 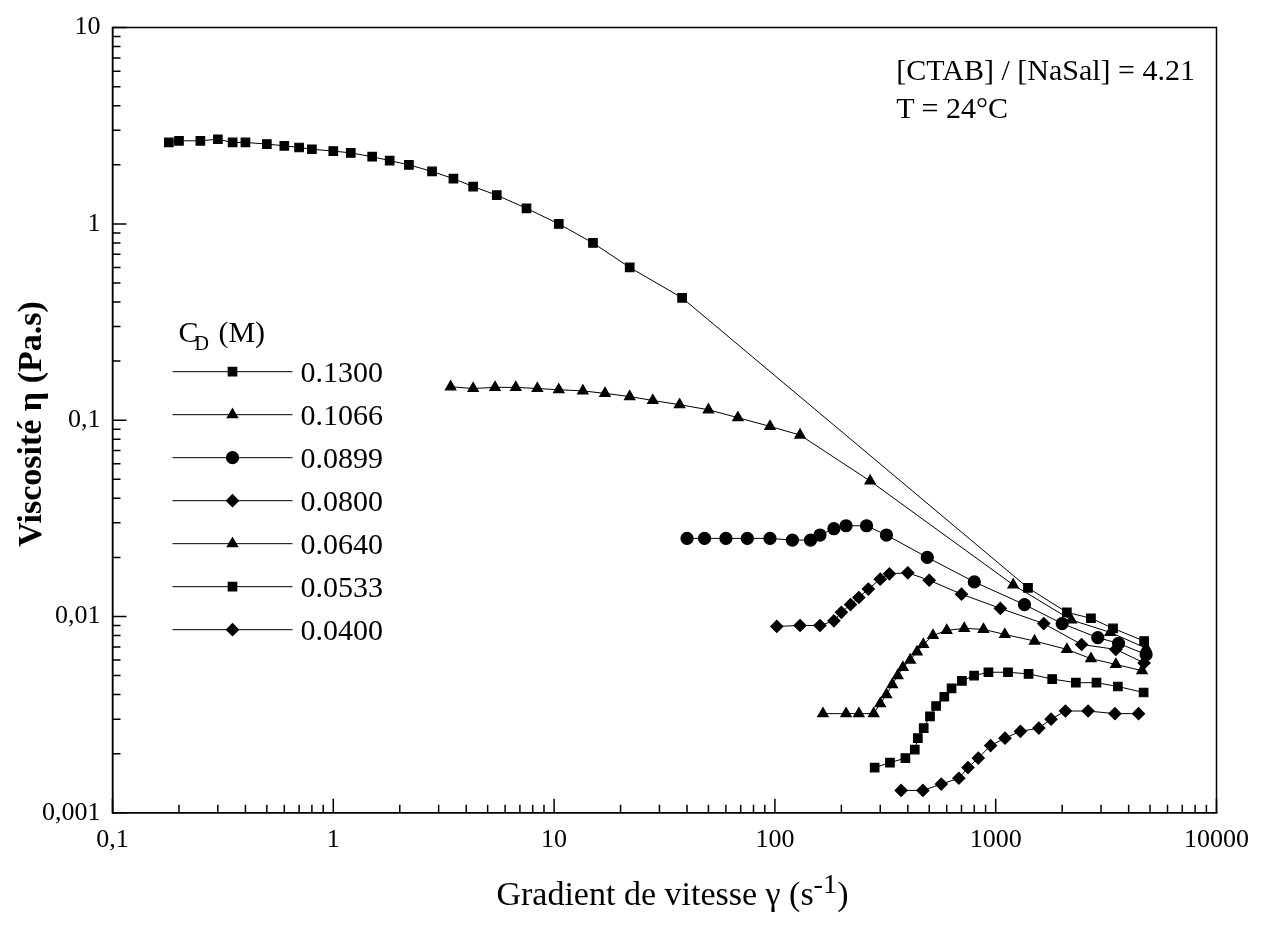 What do you see at coordinates (1045, 69) in the screenshot?
I see `annotation: [CTAB] / [NaSal] = 4.21` at bounding box center [1045, 69].